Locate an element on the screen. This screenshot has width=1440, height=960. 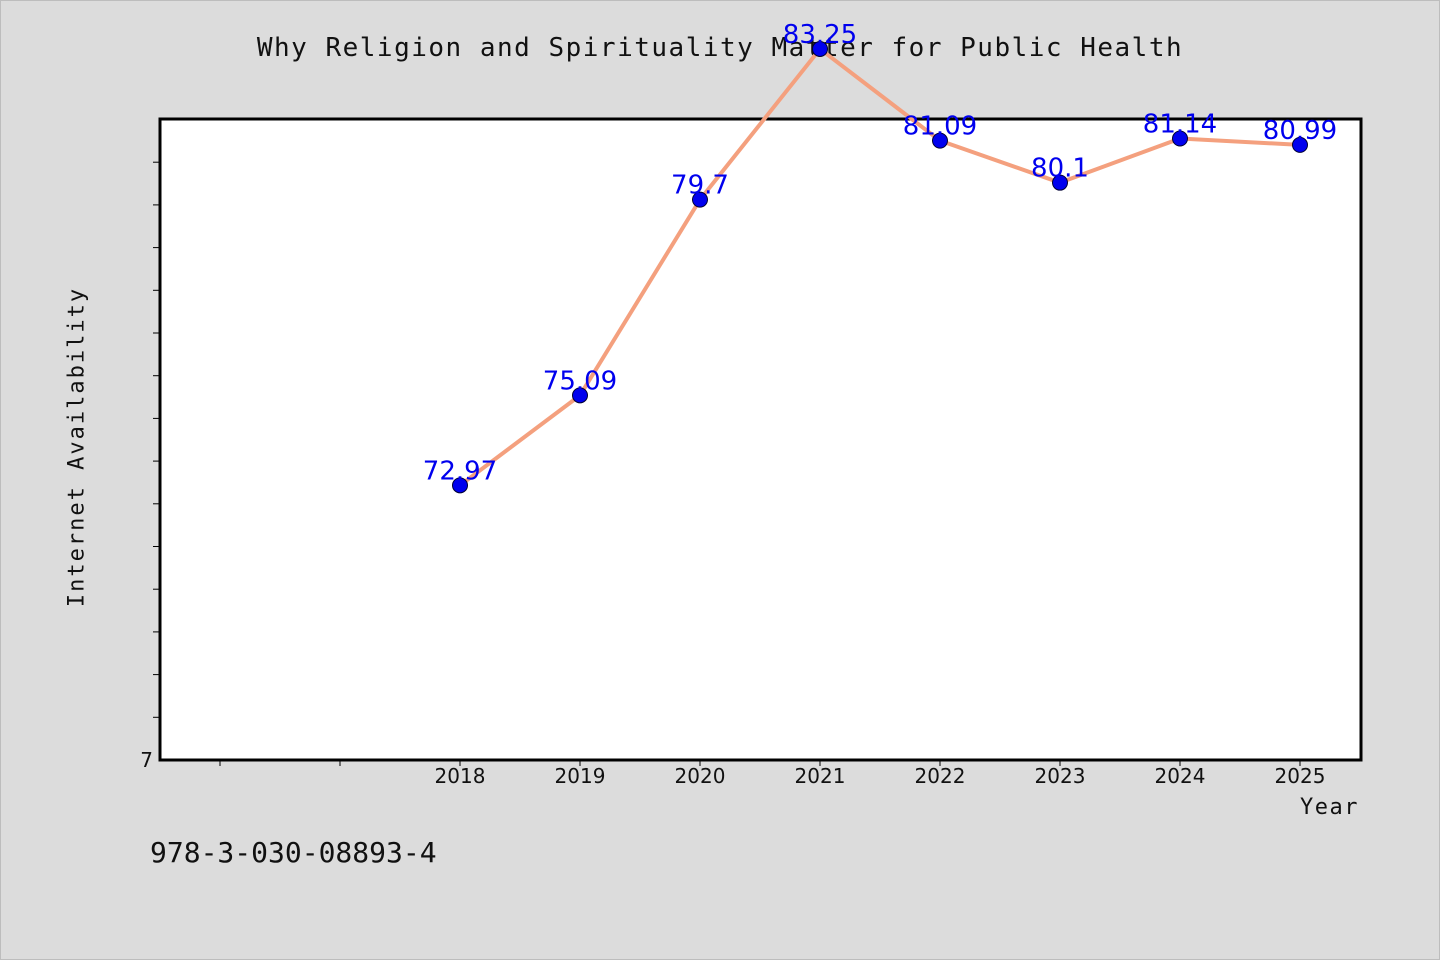
data-label: 81.09 is located at coordinates (940, 127).